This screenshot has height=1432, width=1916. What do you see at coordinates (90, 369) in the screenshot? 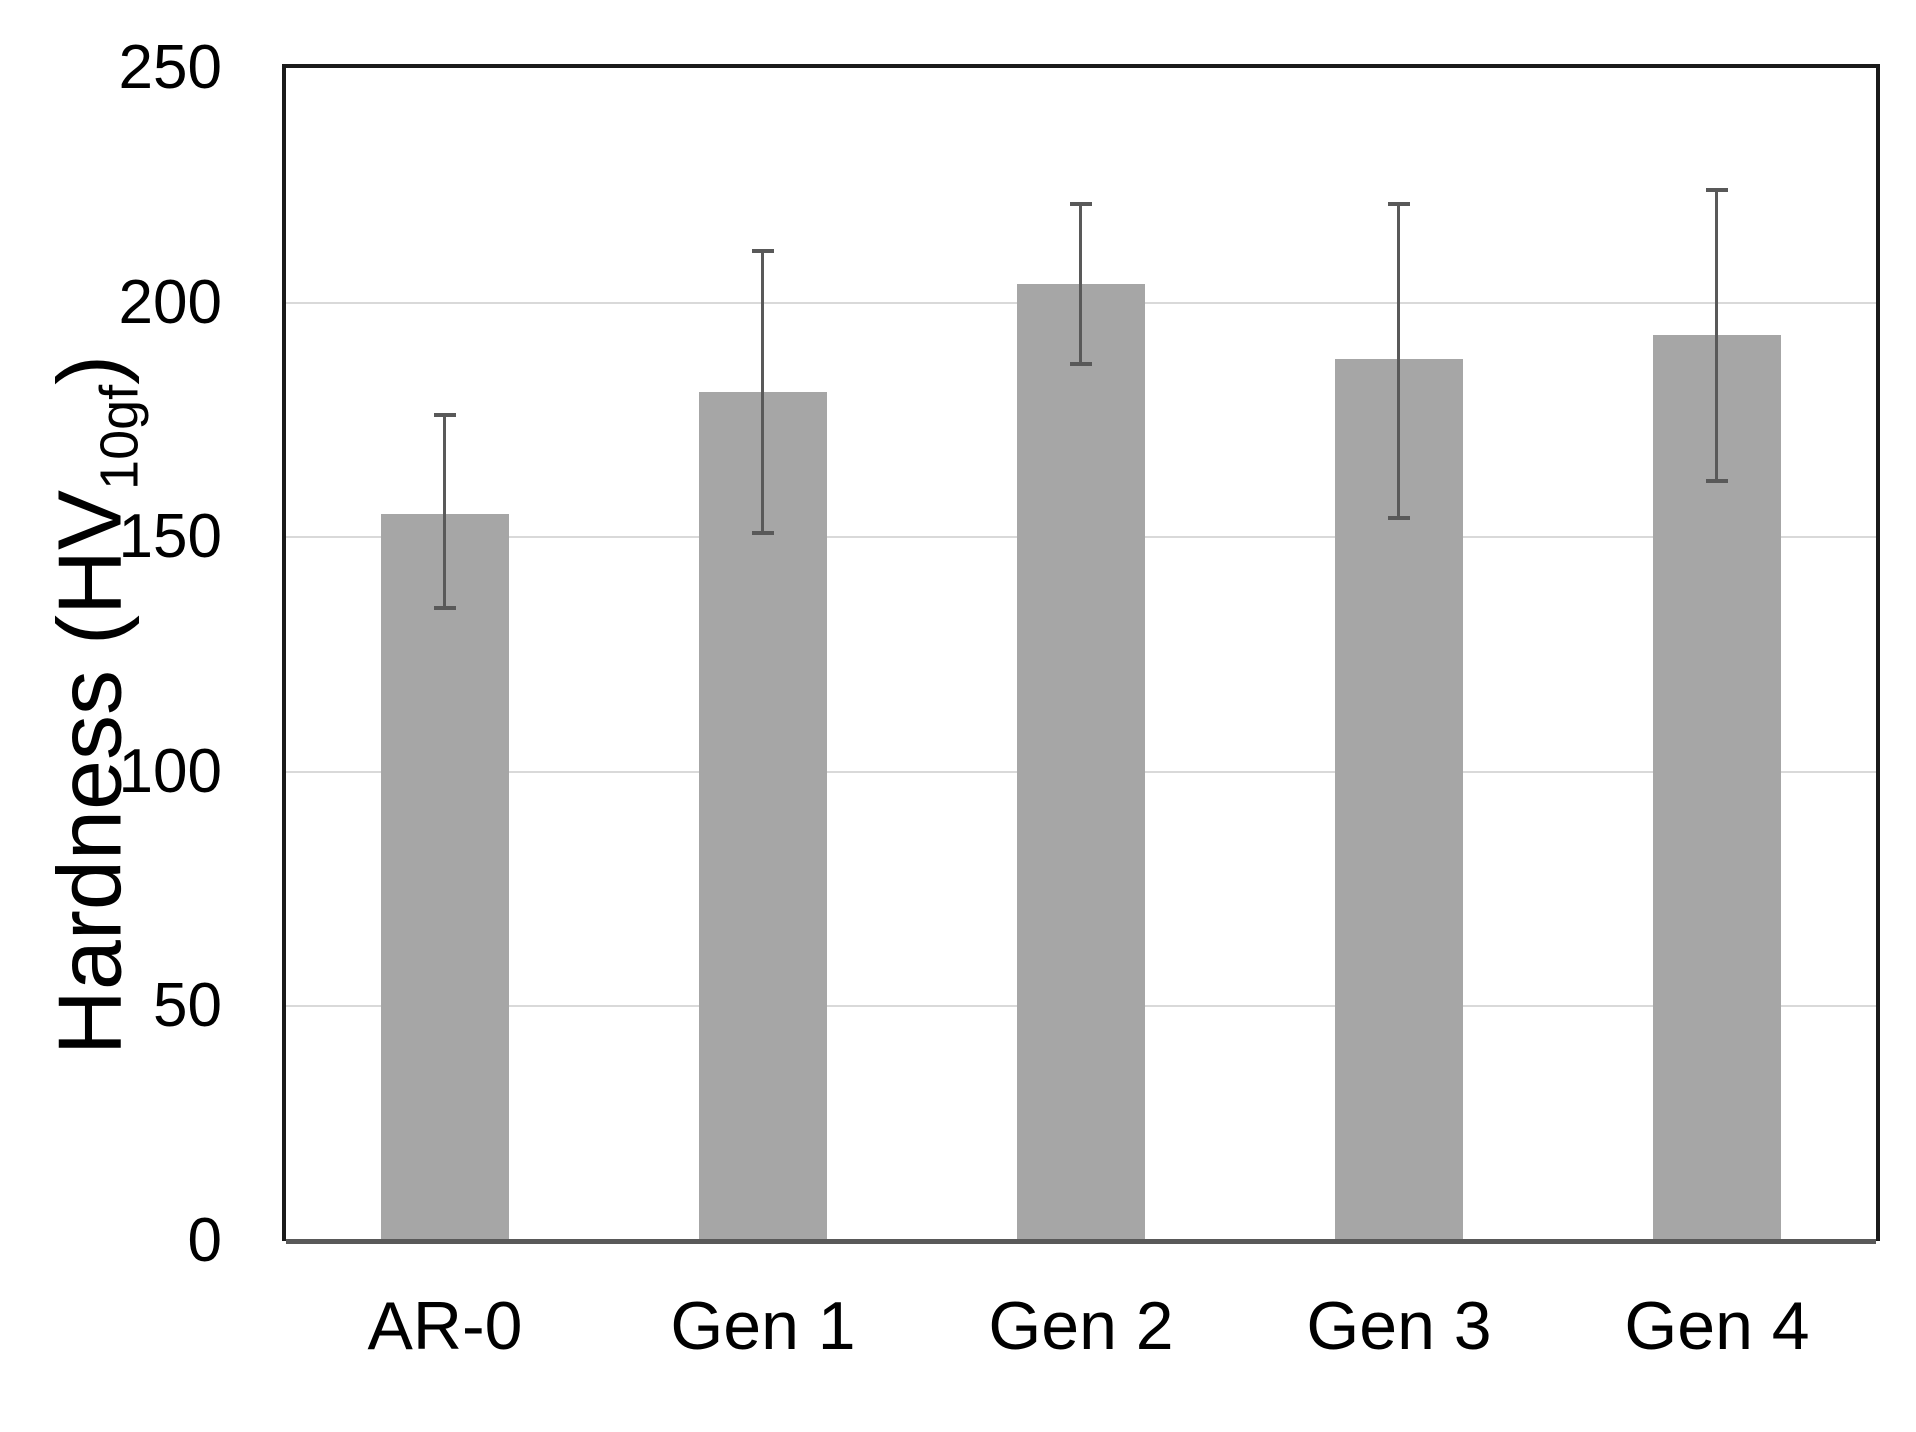
I see `y-axis-title-close-paren: )` at bounding box center [90, 369].